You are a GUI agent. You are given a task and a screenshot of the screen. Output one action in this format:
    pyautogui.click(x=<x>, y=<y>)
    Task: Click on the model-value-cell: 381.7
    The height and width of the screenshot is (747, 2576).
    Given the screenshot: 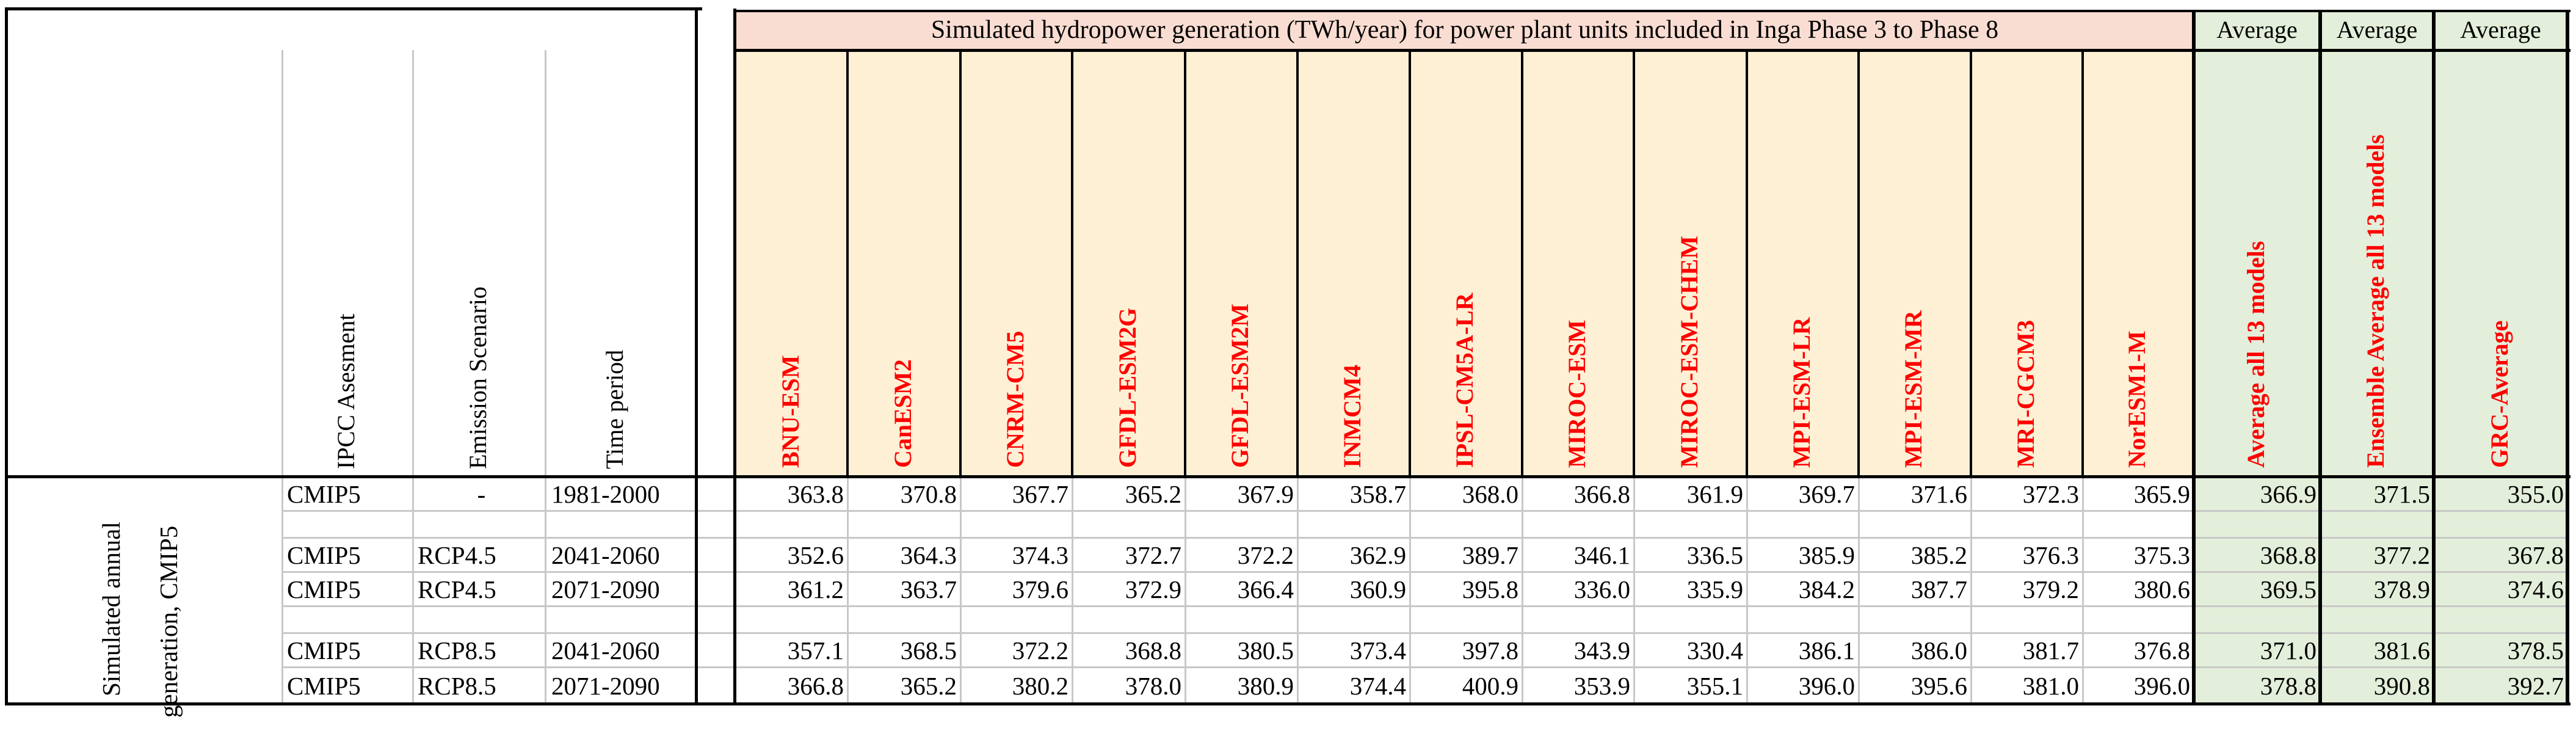 What is the action you would take?
    pyautogui.click(x=2050, y=650)
    